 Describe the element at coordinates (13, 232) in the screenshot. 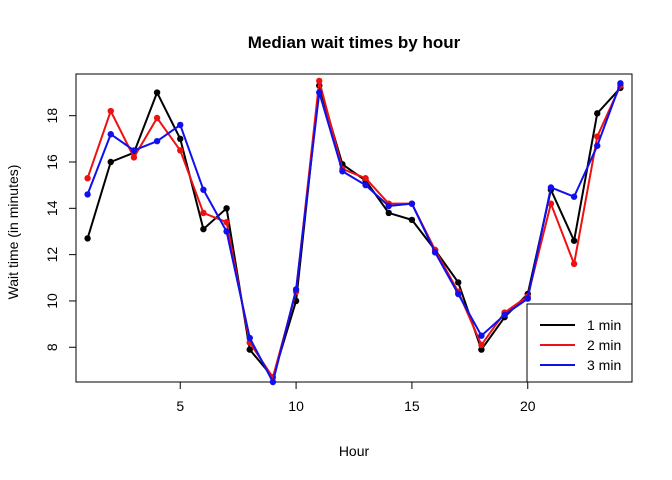

I see `y-axis-label: Wait time (in minutes)` at that location.